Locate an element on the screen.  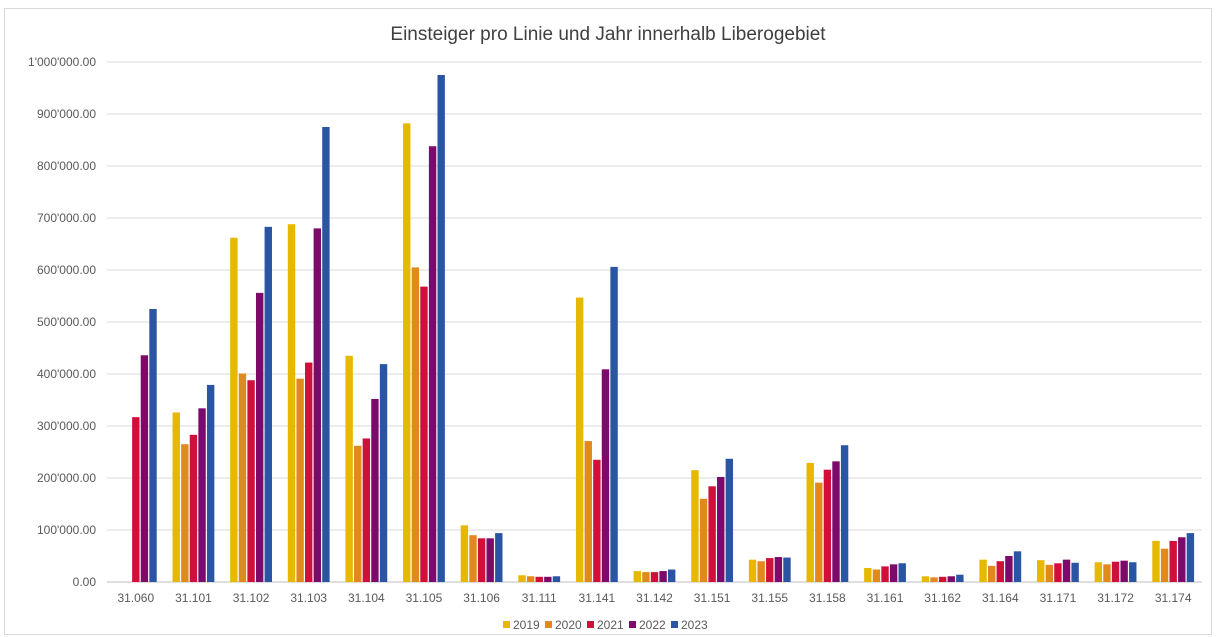
x-tick-label: 31.142 is located at coordinates (654, 598).